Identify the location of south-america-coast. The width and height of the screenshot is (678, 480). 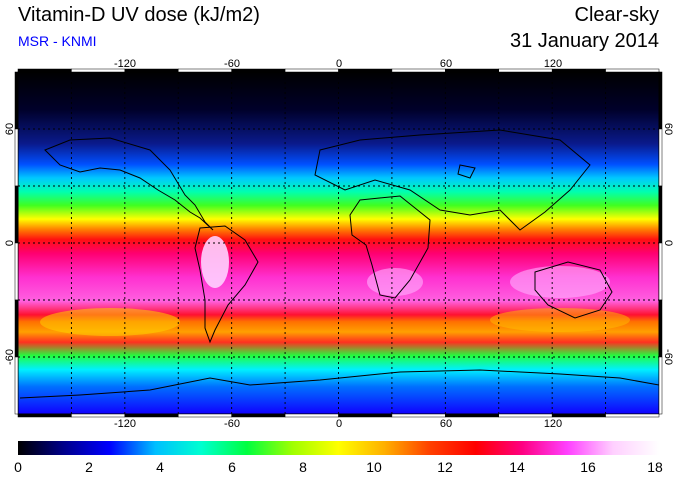
(226, 284).